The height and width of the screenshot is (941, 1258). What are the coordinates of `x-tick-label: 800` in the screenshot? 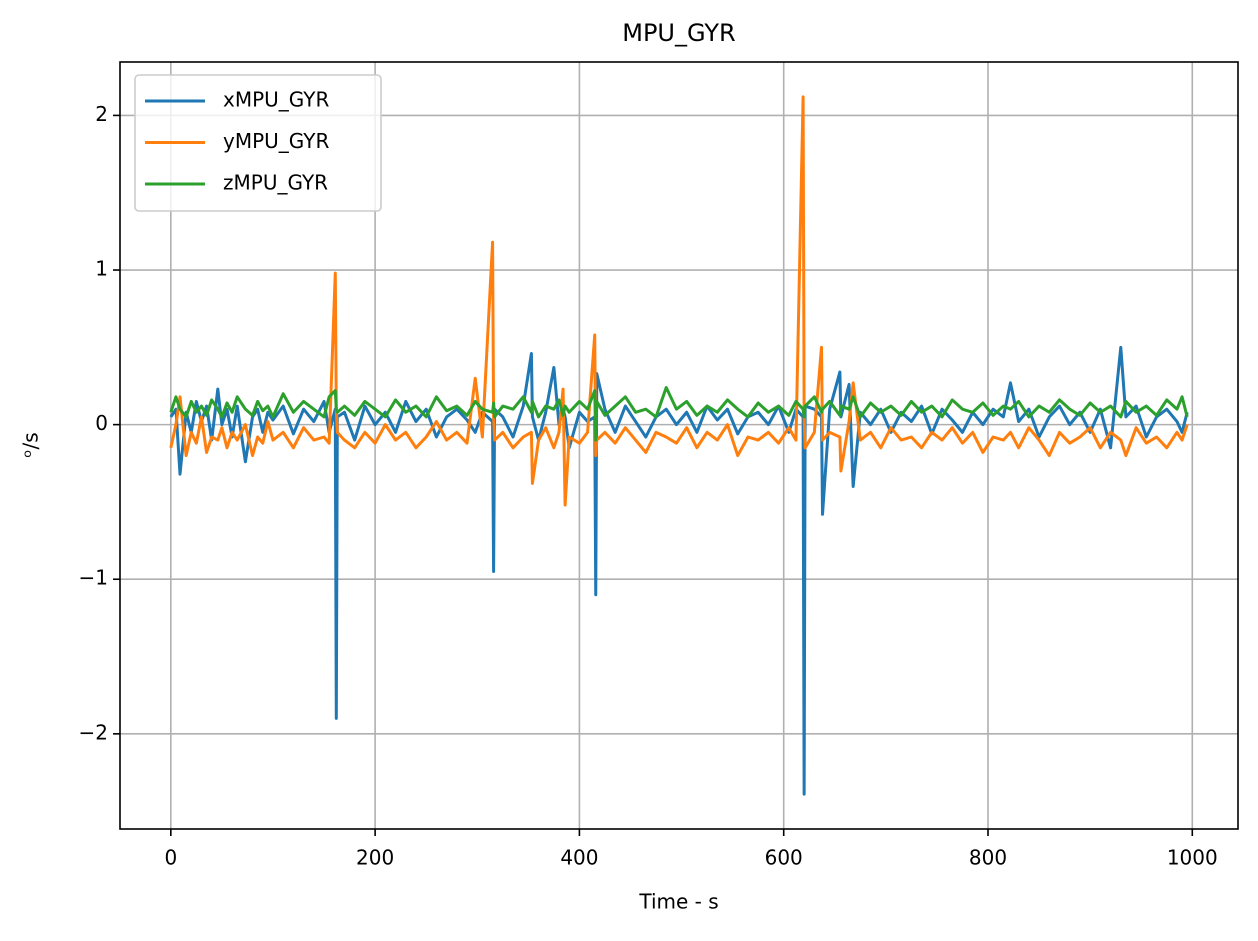 It's located at (988, 858).